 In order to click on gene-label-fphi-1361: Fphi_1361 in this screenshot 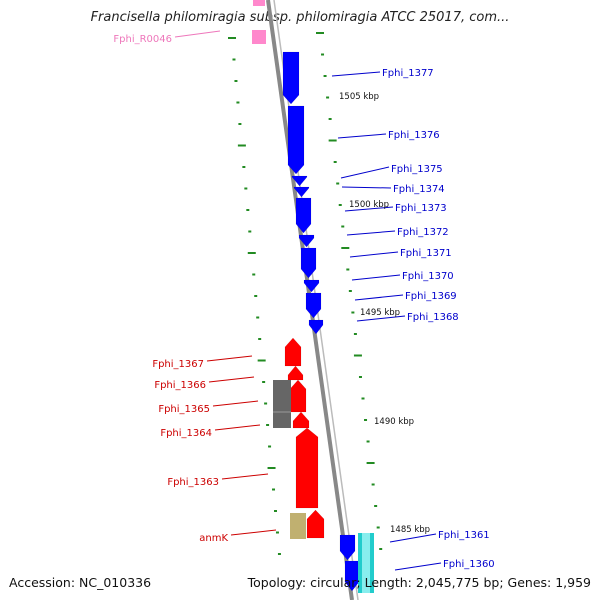, I will do `click(464, 535)`.